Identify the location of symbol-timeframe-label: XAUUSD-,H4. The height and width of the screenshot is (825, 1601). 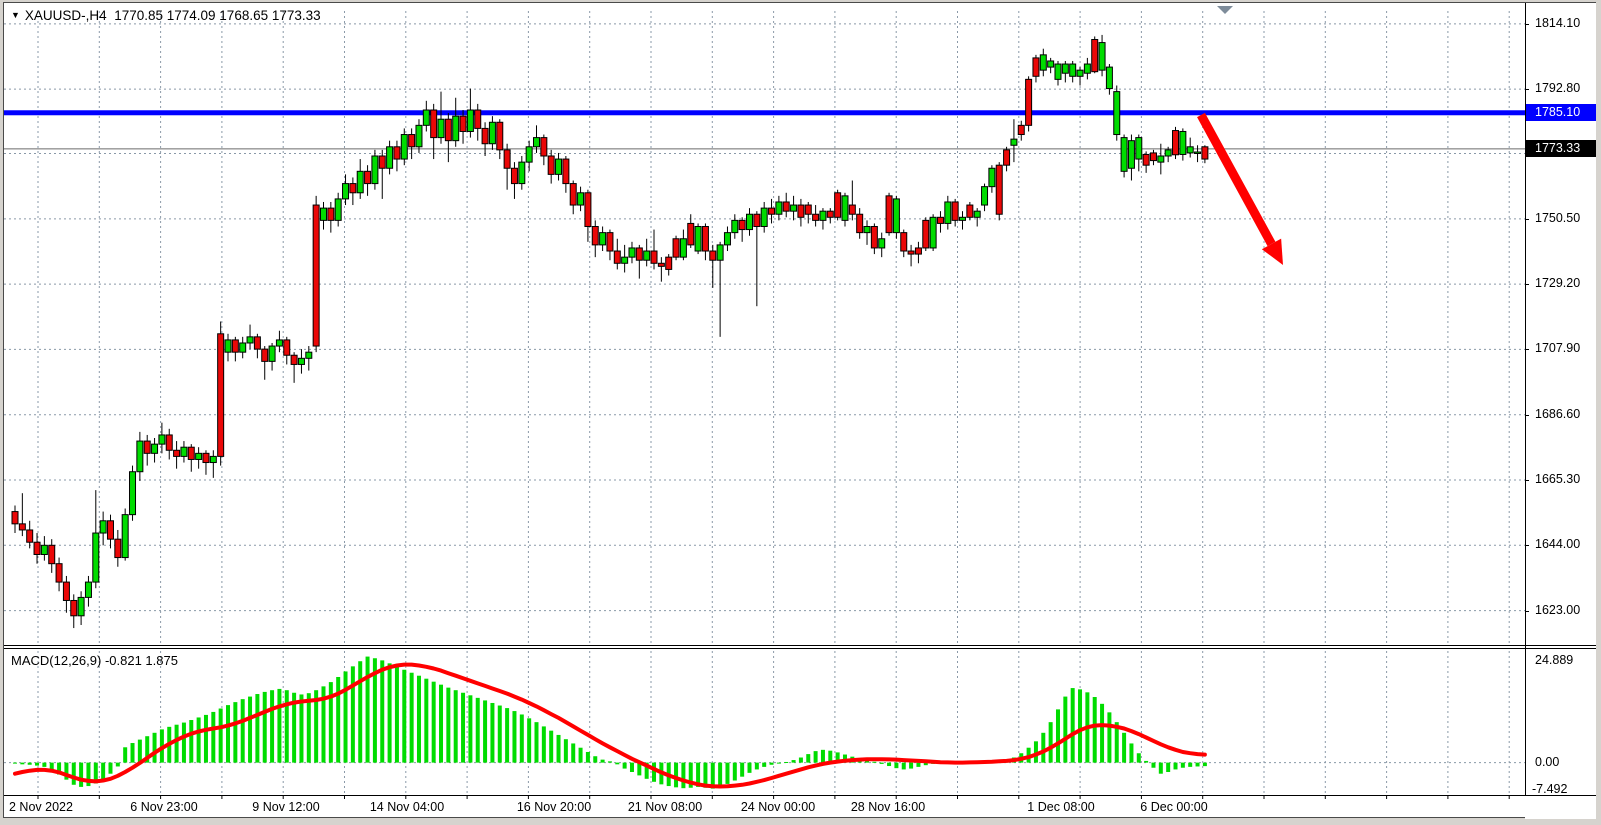
(65, 15).